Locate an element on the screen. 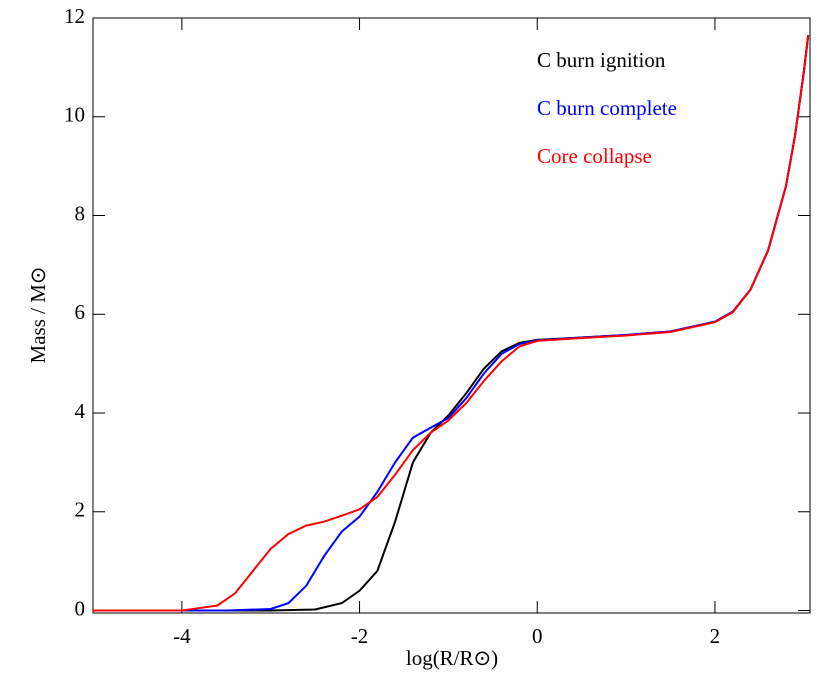  legend-label: Core collapse is located at coordinates (594, 156).